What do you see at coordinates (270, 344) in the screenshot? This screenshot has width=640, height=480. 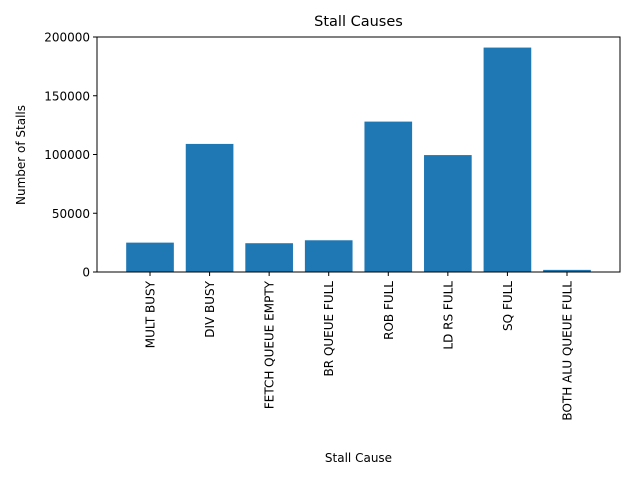 I see `x-tick-label: FETCH QUEUE EMPTY` at bounding box center [270, 344].